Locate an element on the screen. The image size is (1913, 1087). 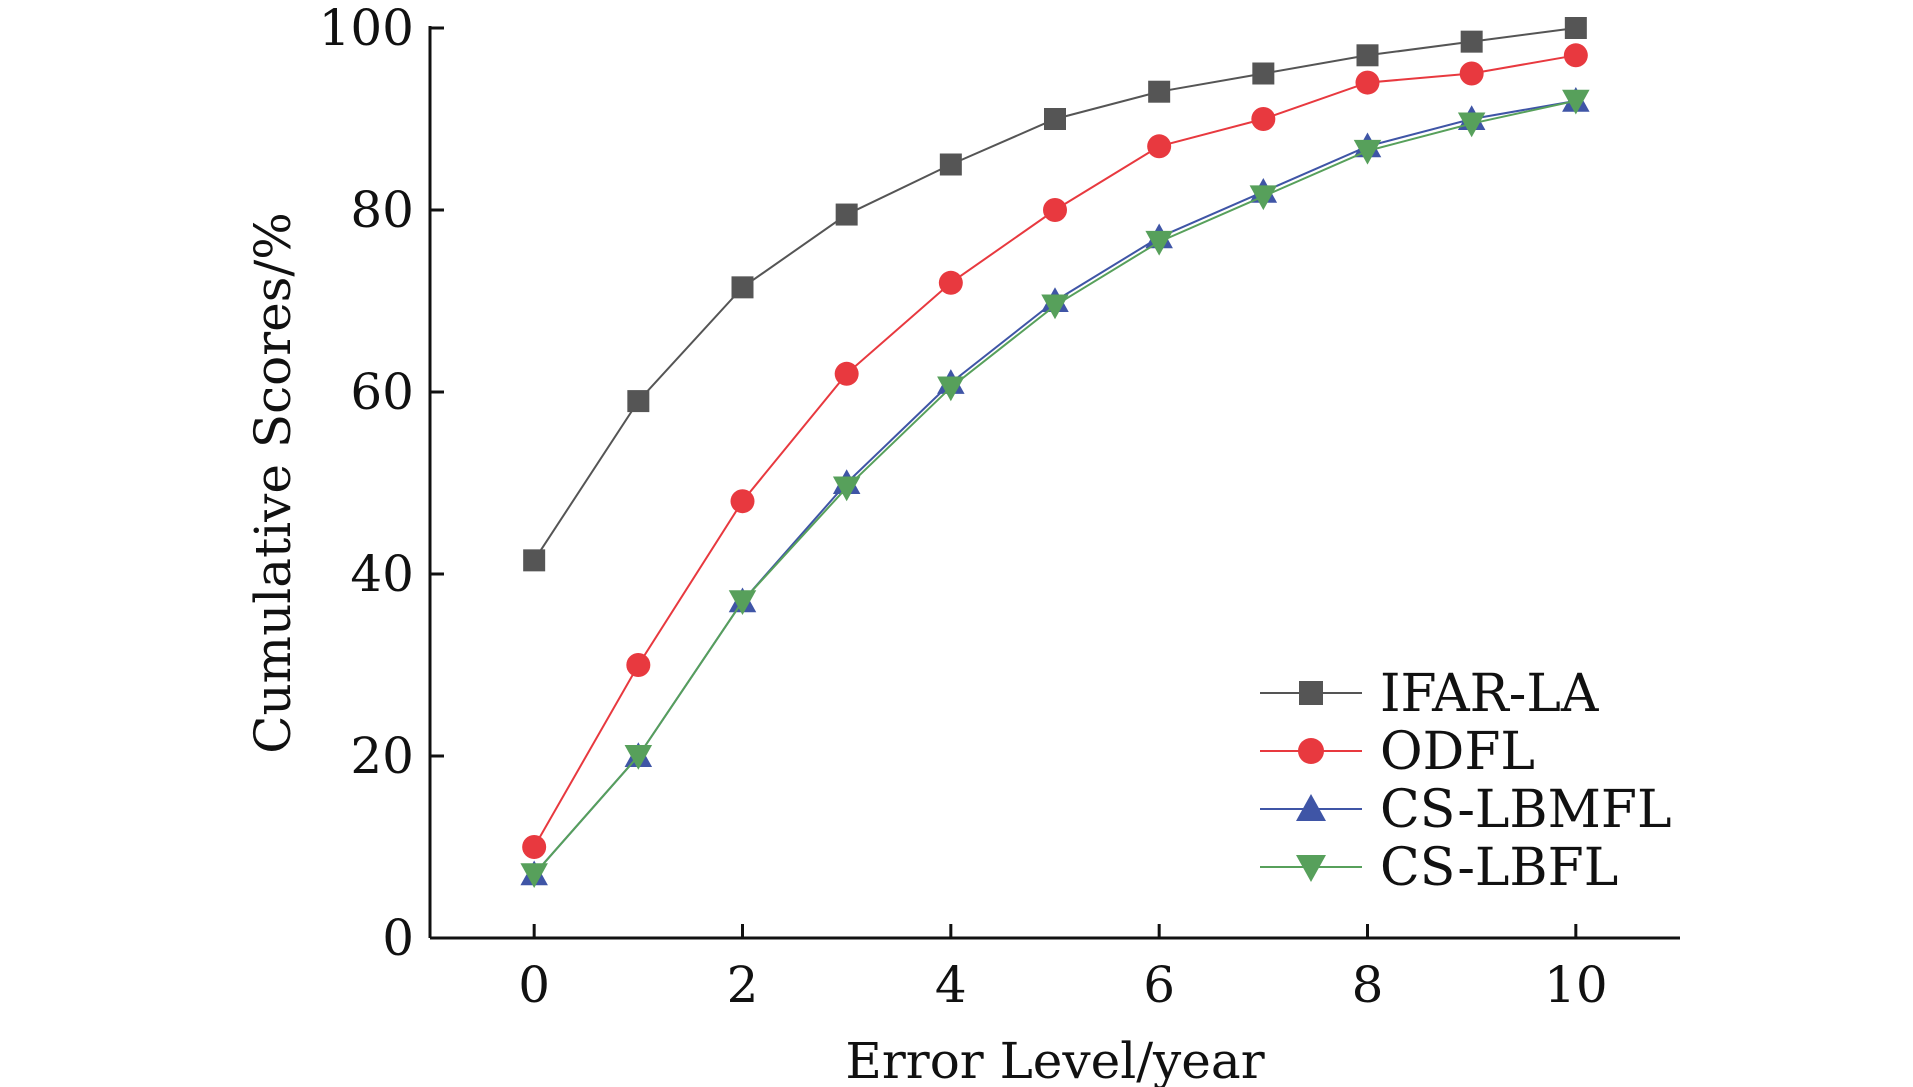
y-tick-label: 40 is located at coordinates (382, 574).